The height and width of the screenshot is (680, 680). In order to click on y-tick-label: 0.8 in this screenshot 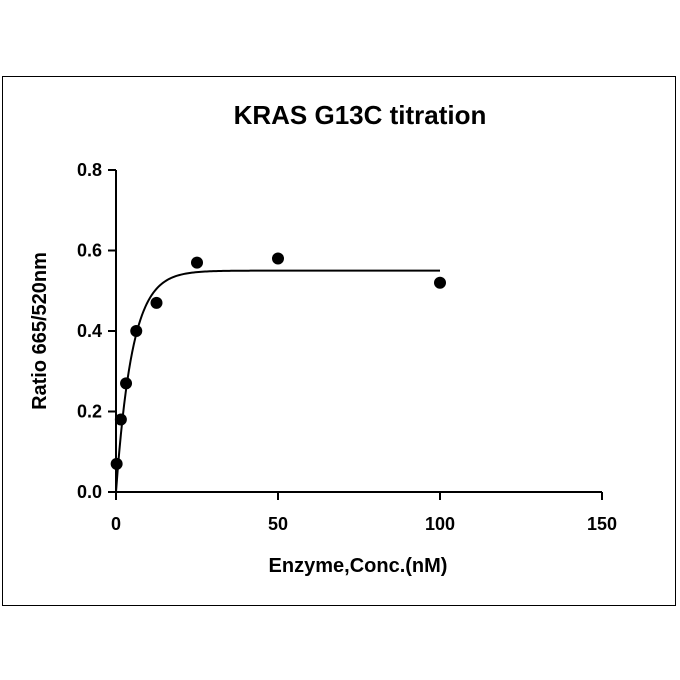, I will do `click(89, 170)`.